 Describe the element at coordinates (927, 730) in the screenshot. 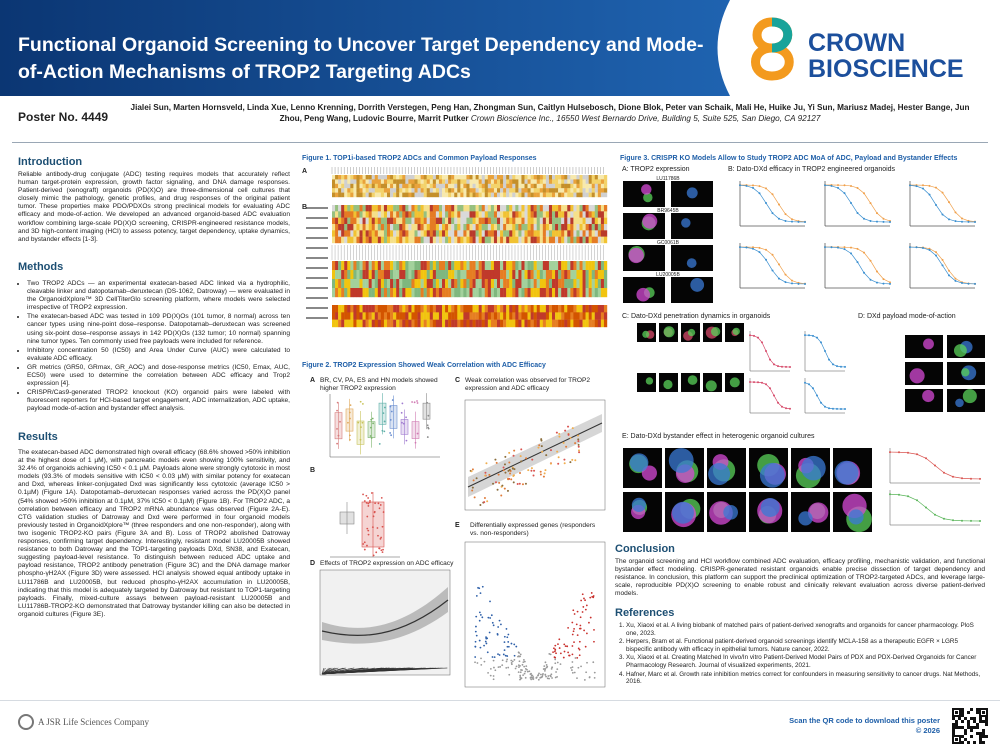

I see `copyright: © 2026` at that location.